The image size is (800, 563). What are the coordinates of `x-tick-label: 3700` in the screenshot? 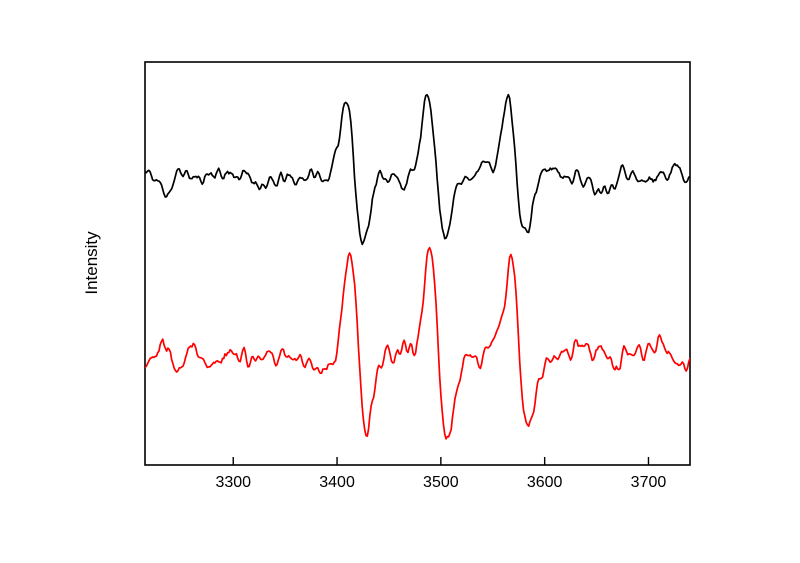 It's located at (649, 482).